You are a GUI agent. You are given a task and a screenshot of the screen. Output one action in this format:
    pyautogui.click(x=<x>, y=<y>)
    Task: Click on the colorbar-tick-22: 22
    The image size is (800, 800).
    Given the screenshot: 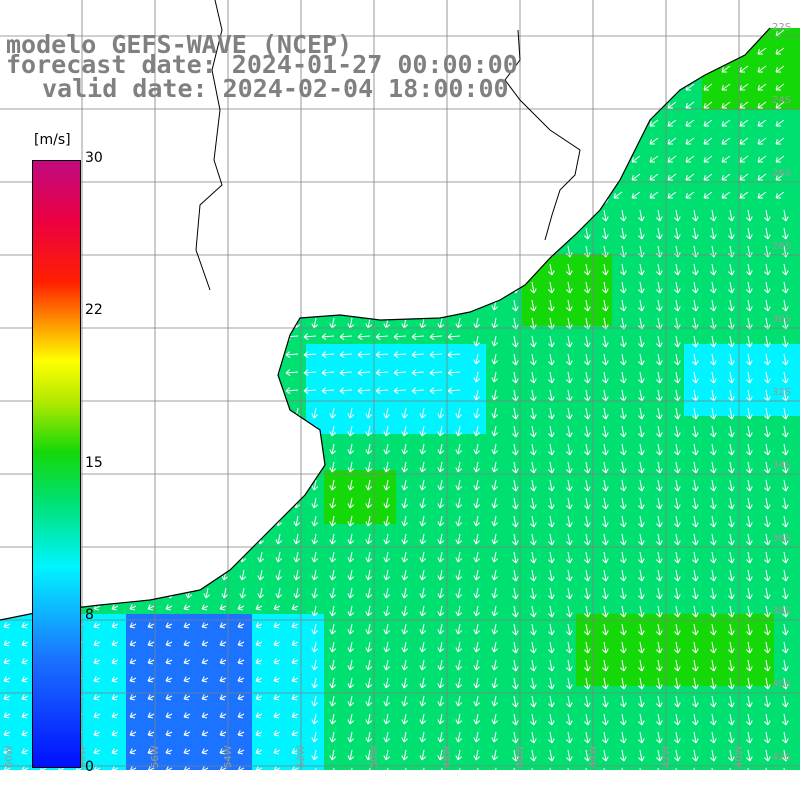 What is the action you would take?
    pyautogui.click(x=94, y=310)
    